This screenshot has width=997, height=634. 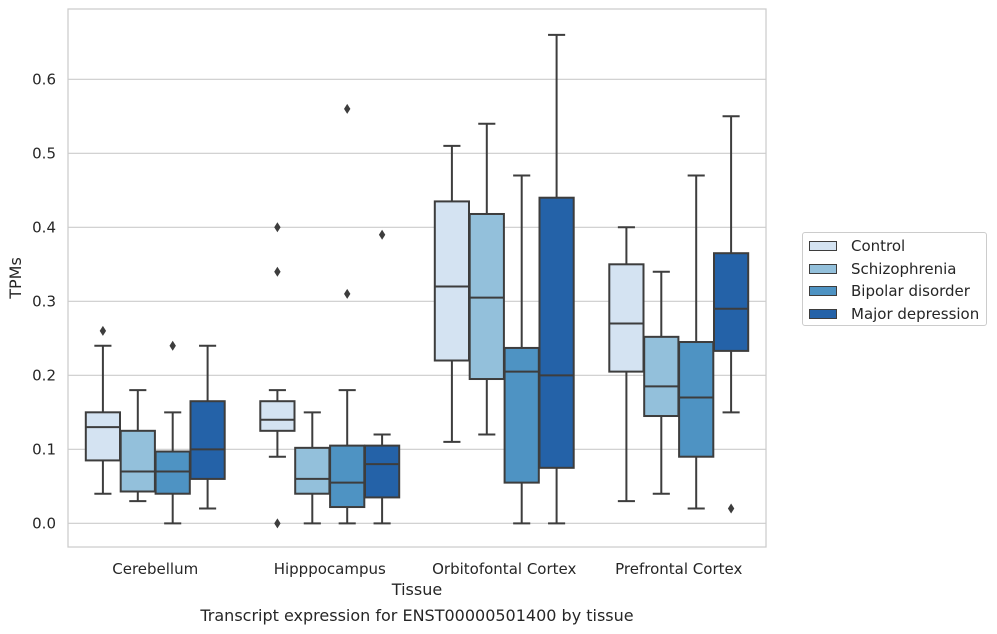 I want to click on y-tick-label: 0.5, so click(x=44, y=153).